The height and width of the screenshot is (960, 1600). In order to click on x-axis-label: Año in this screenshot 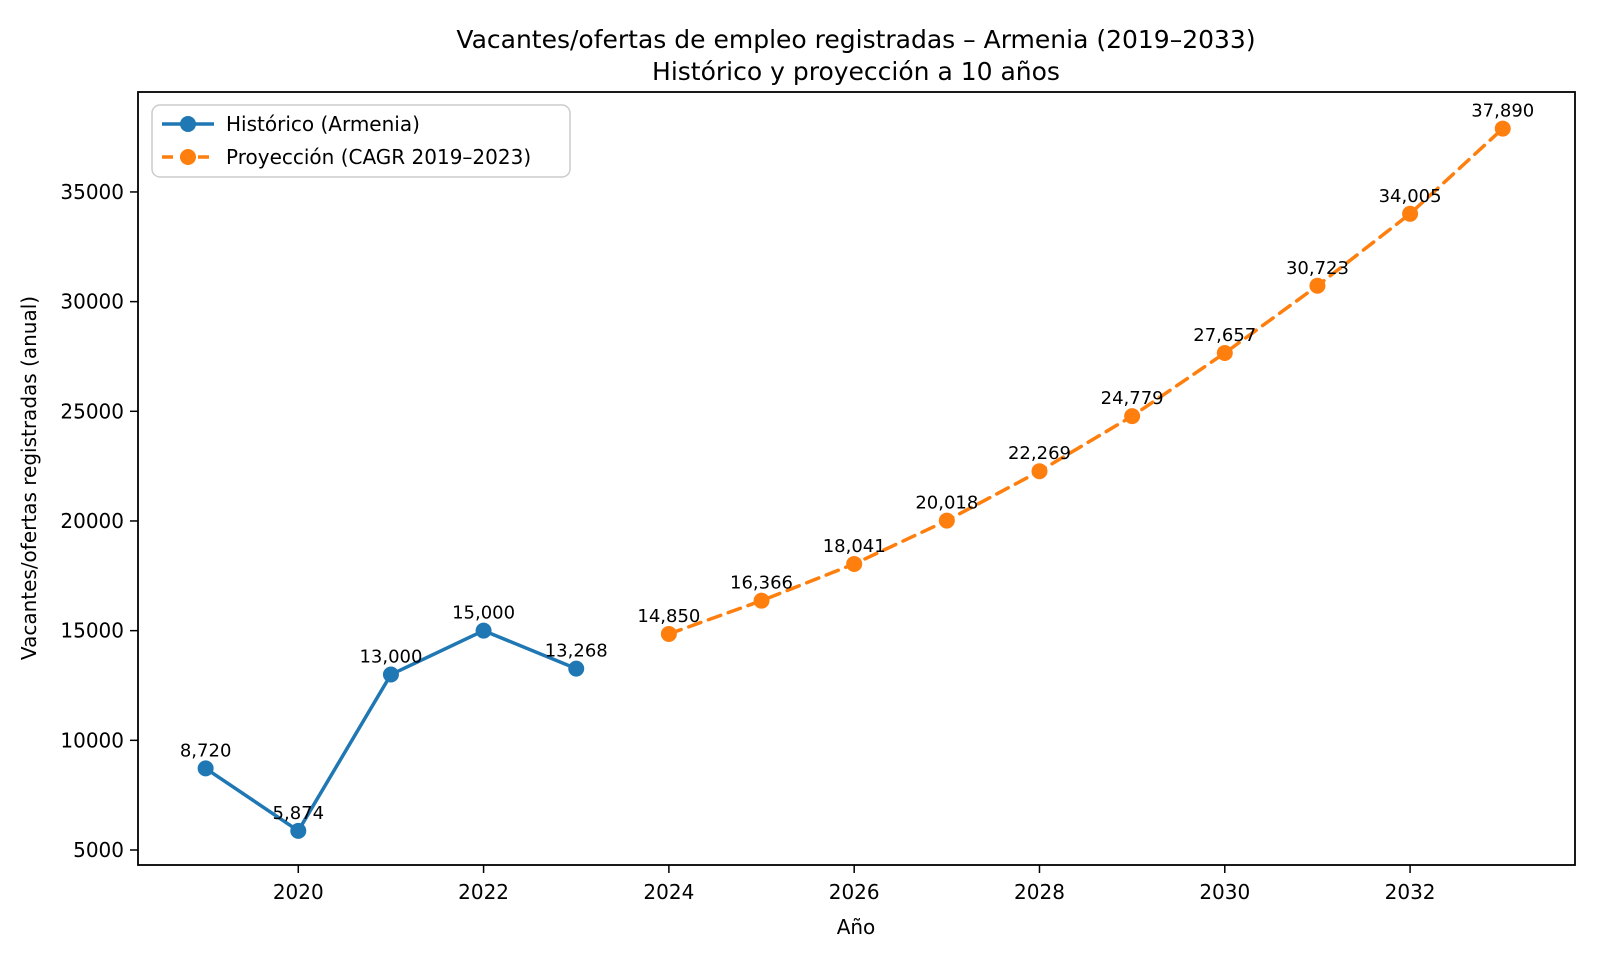, I will do `click(856, 927)`.